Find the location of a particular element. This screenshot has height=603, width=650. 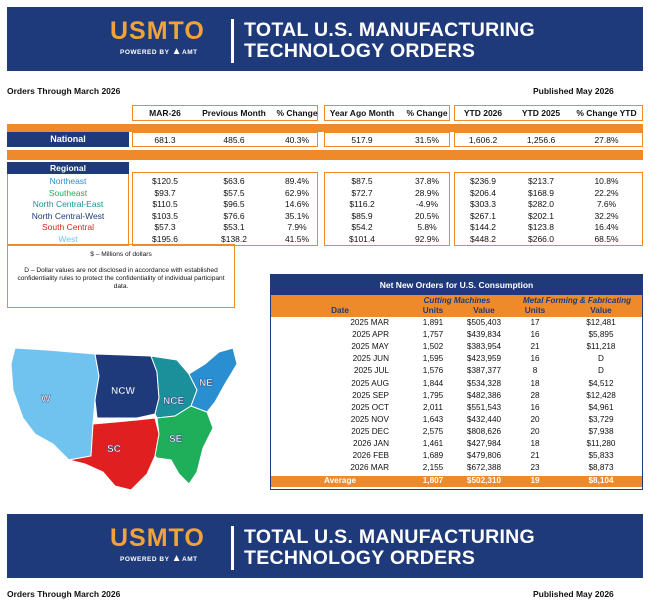

us-regions-map: W NCW NE NCE SC SE is located at coordinates (124, 419).